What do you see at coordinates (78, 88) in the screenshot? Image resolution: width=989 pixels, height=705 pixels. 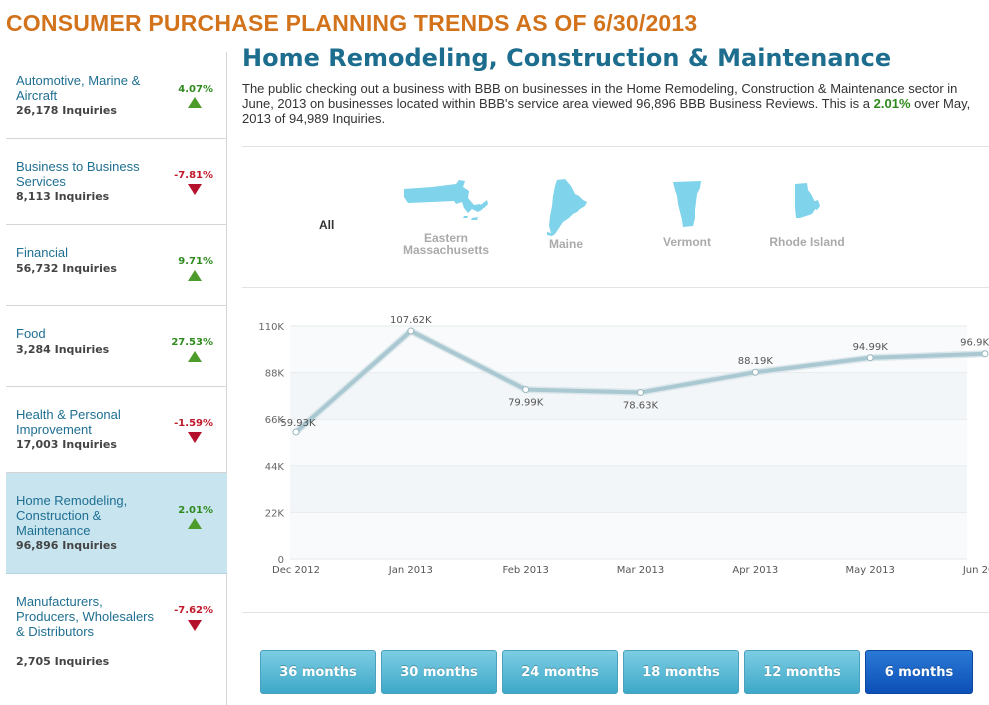 I see `sidebar-item-label: Automotive, Marine & Aircraft` at bounding box center [78, 88].